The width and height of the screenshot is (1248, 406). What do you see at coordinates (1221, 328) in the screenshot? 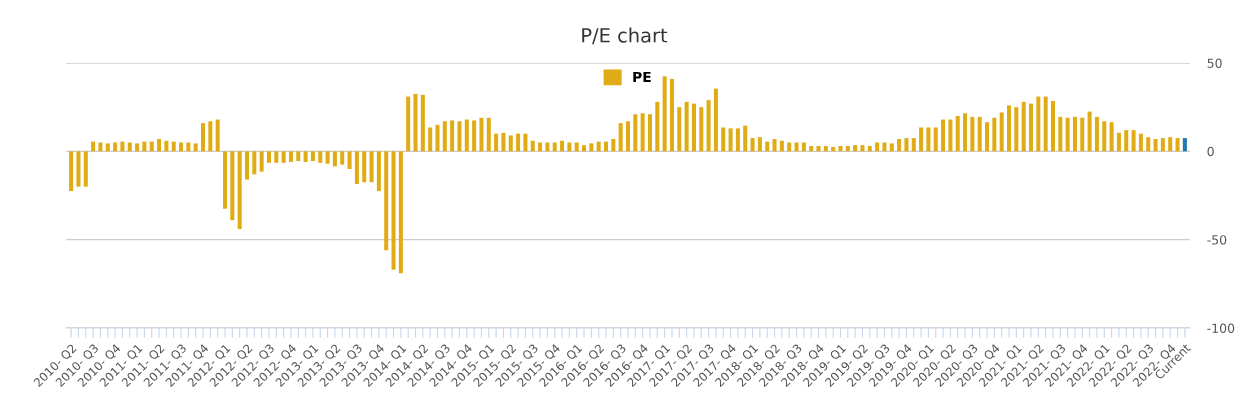
I see `y-tick-label: -100` at bounding box center [1221, 328].